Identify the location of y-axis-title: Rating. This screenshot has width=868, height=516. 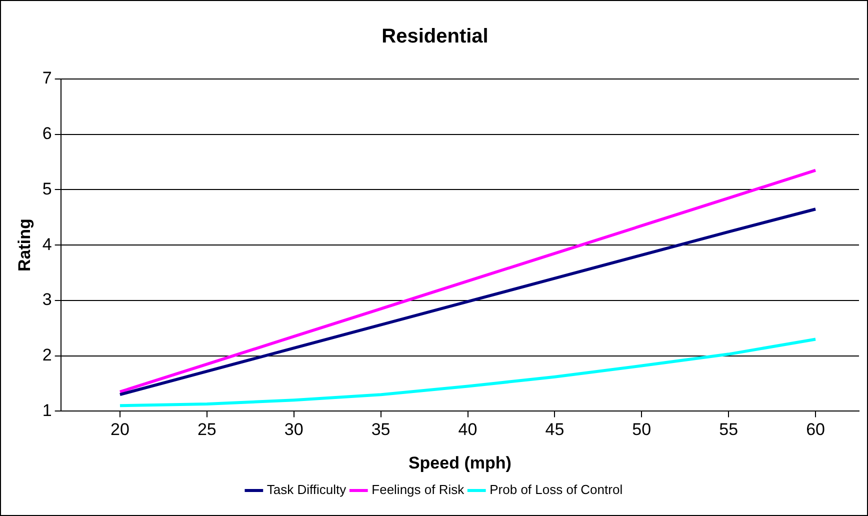
(24, 245).